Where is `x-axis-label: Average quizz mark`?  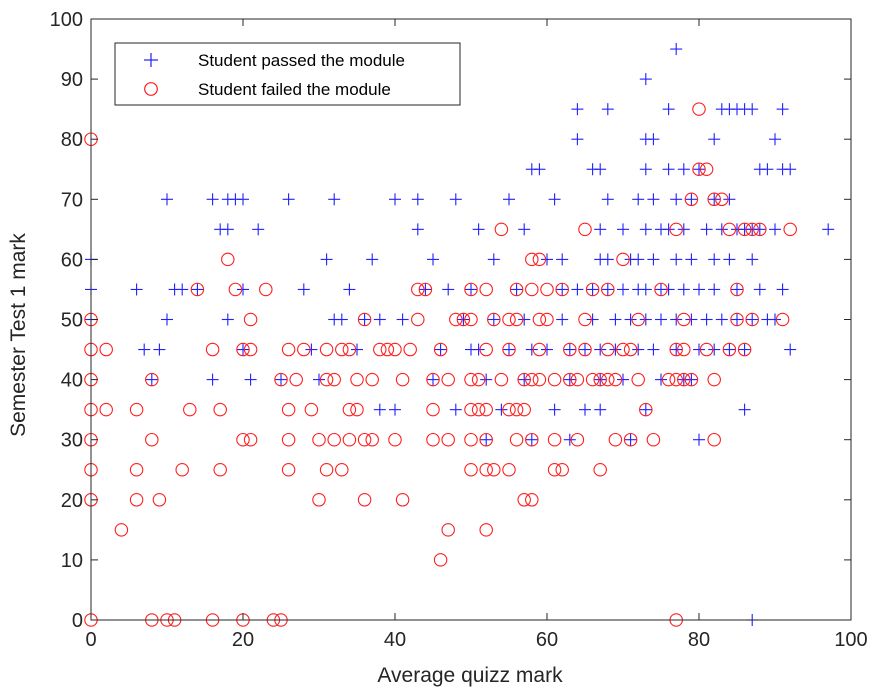 x-axis-label: Average quizz mark is located at coordinates (470, 675).